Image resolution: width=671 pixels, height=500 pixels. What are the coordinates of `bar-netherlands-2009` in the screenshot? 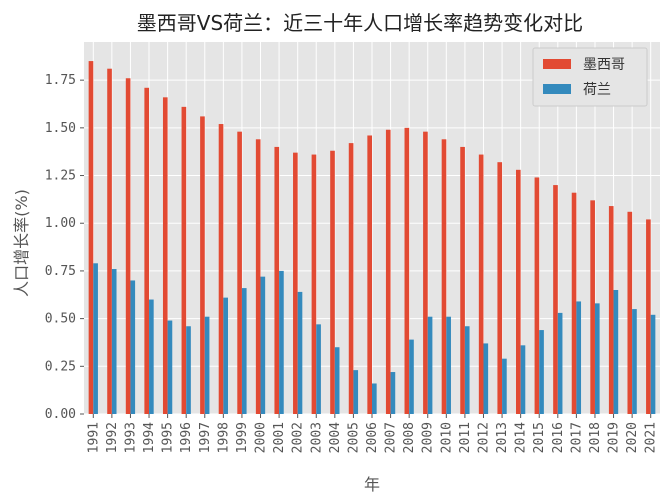 It's located at (430, 365).